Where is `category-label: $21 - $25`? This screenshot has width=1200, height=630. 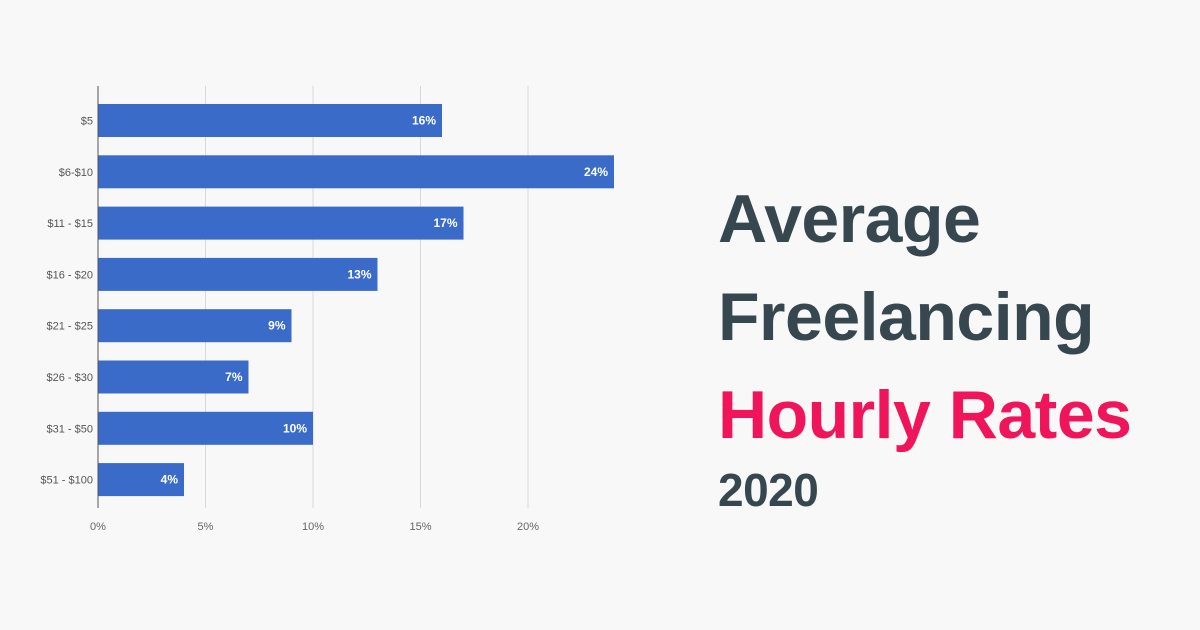 category-label: $21 - $25 is located at coordinates (70, 327).